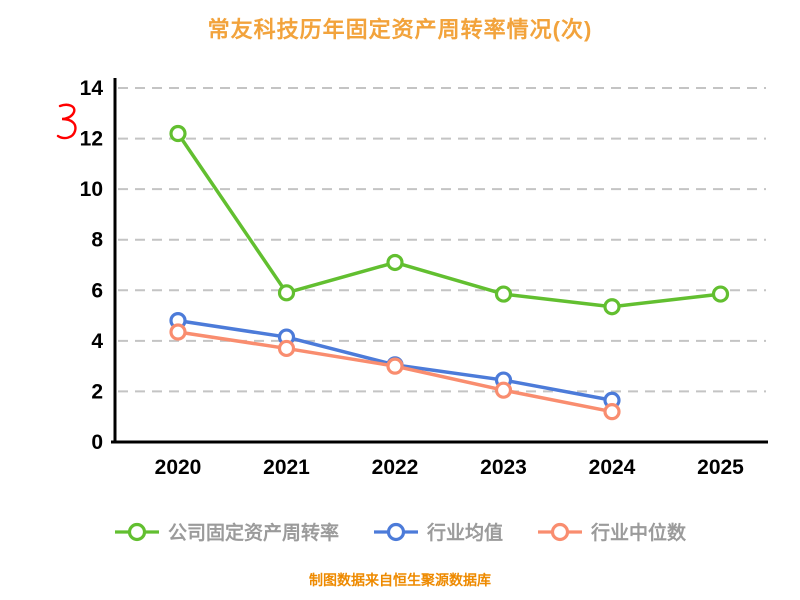 The height and width of the screenshot is (600, 800). I want to click on svg-text: 10, so click(91, 189).